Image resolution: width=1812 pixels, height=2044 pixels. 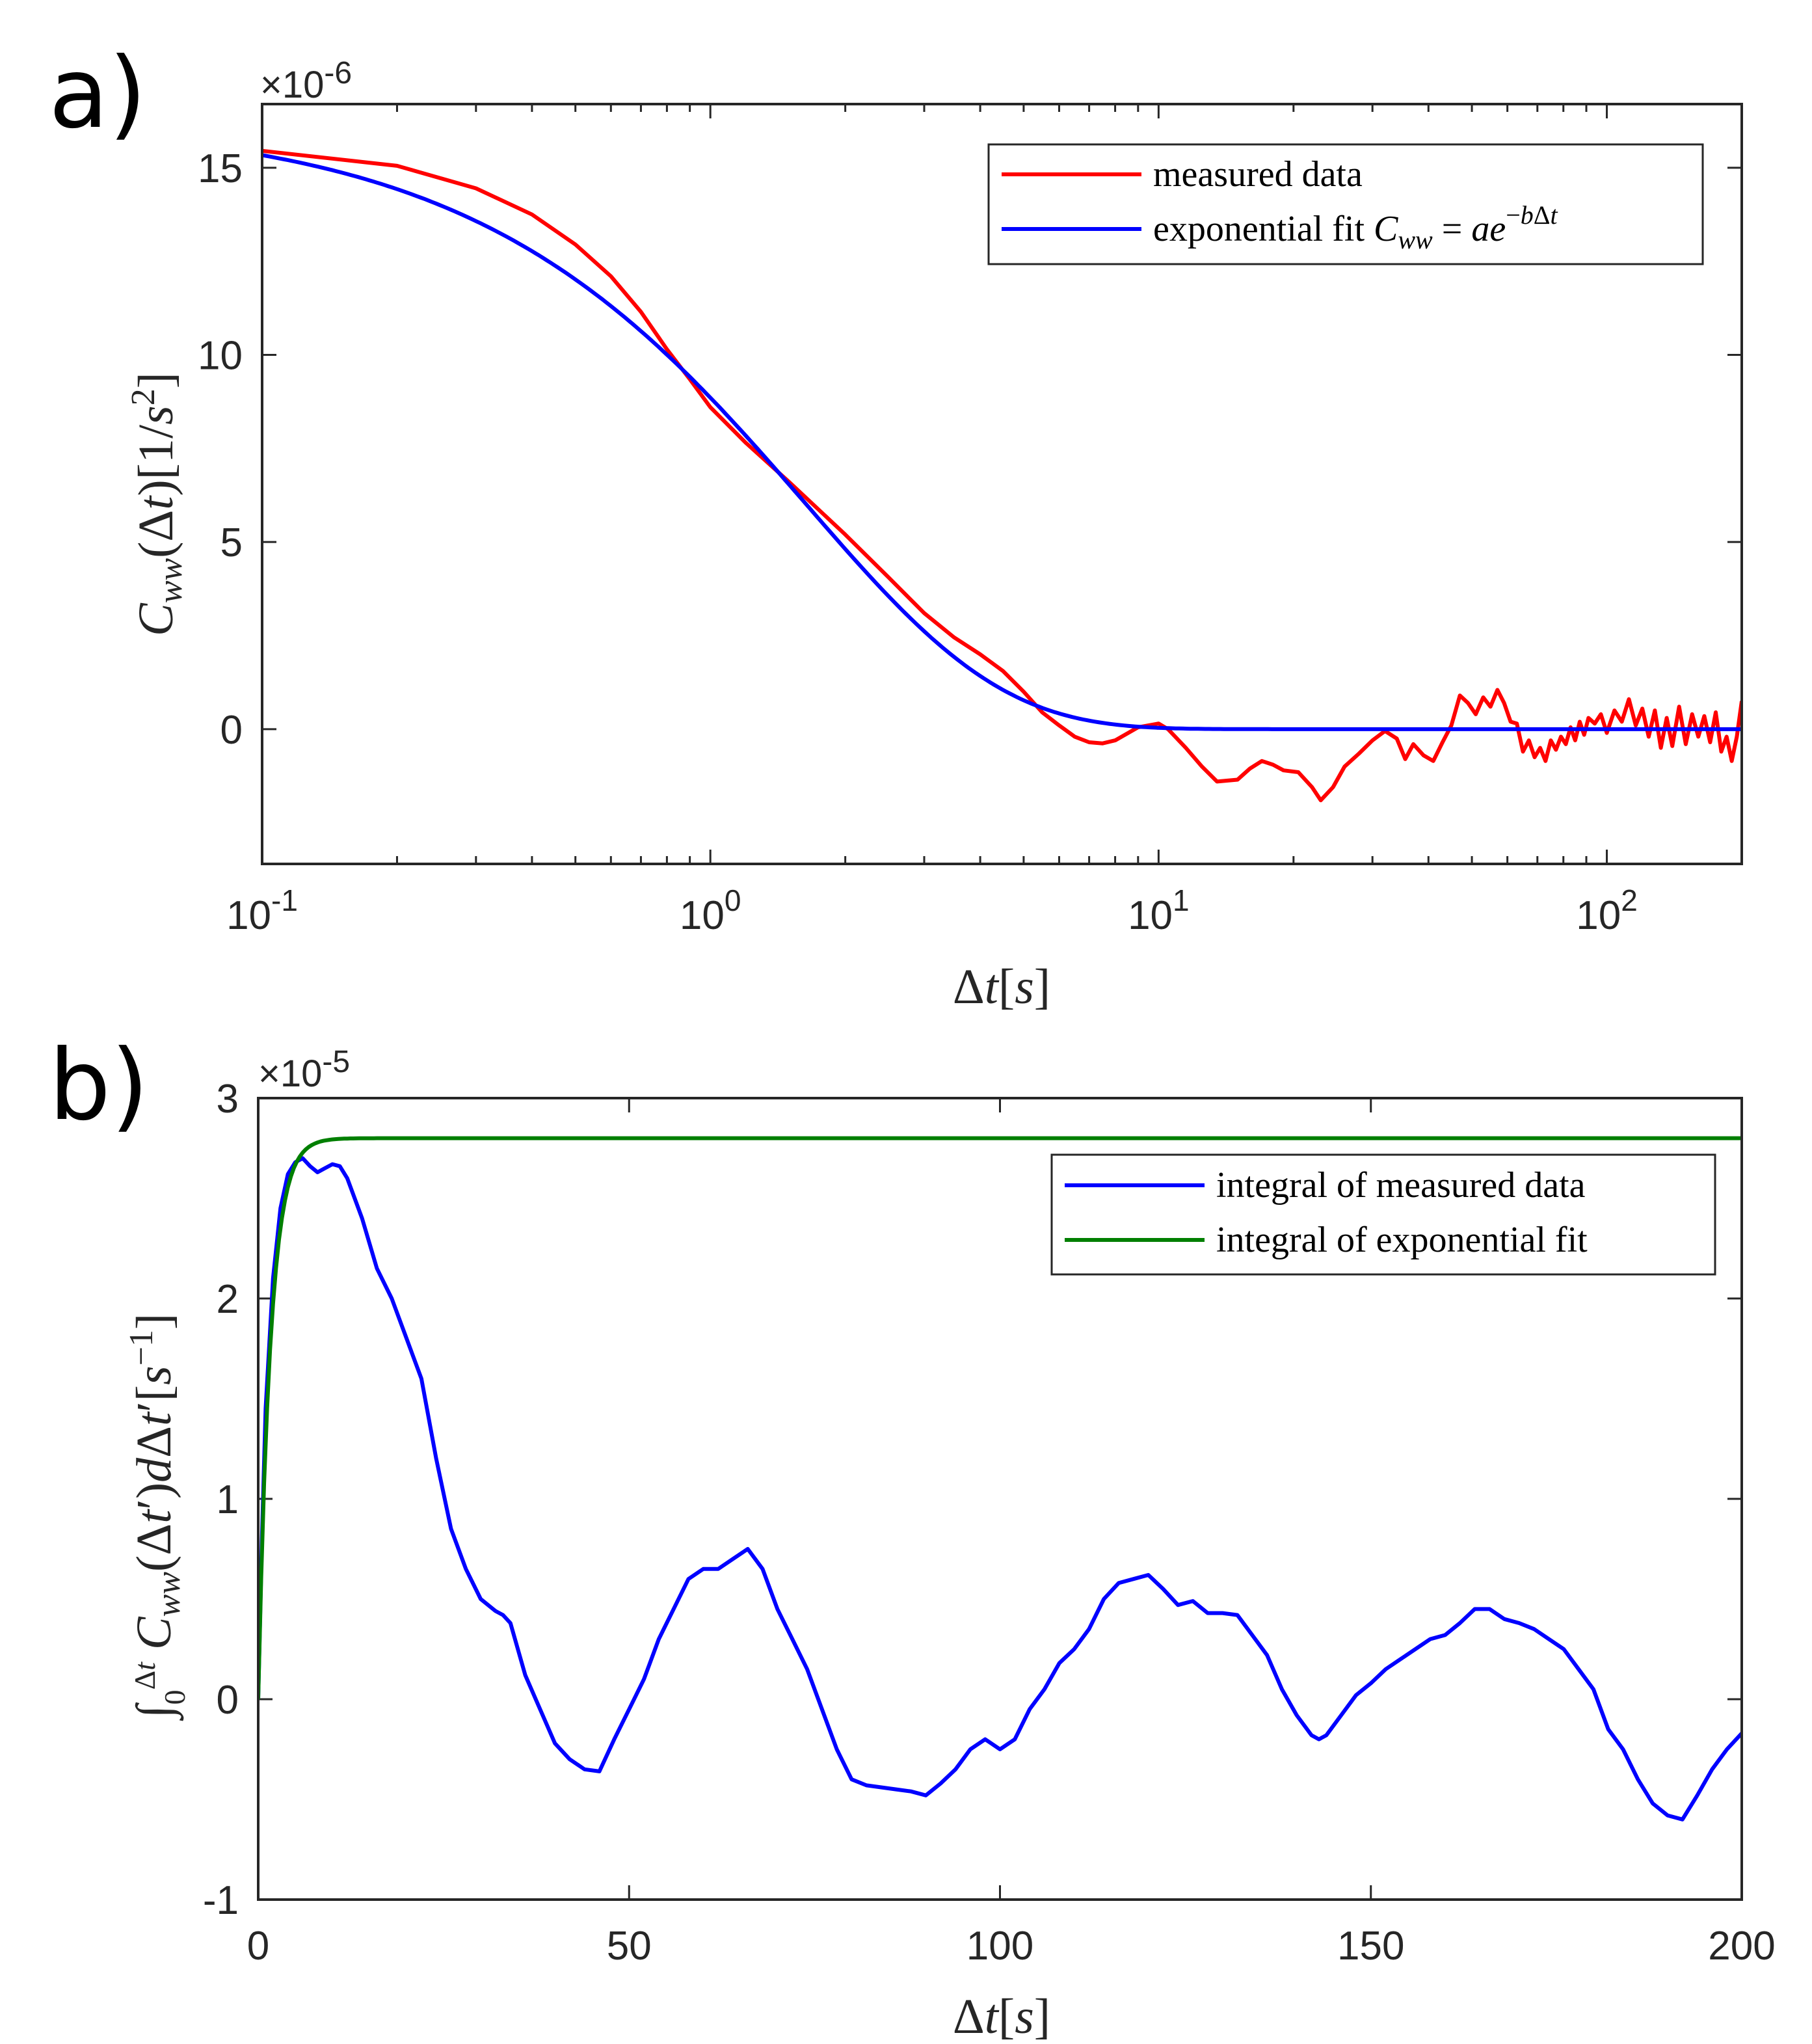 I want to click on svg-text: ∫0Δt Cww(Δt′)dΔt′[s−1], so click(x=157, y=1517).